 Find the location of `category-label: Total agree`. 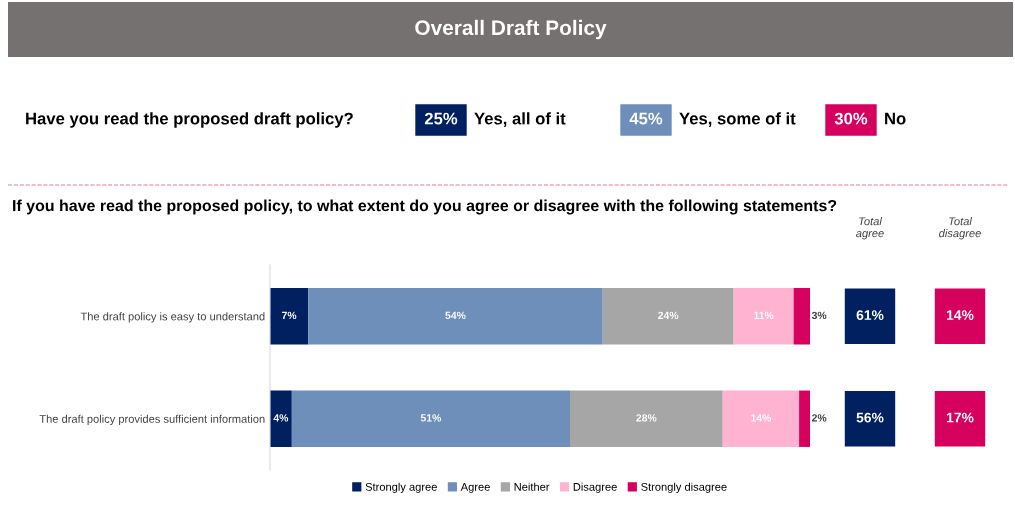

category-label: Total agree is located at coordinates (870, 228).